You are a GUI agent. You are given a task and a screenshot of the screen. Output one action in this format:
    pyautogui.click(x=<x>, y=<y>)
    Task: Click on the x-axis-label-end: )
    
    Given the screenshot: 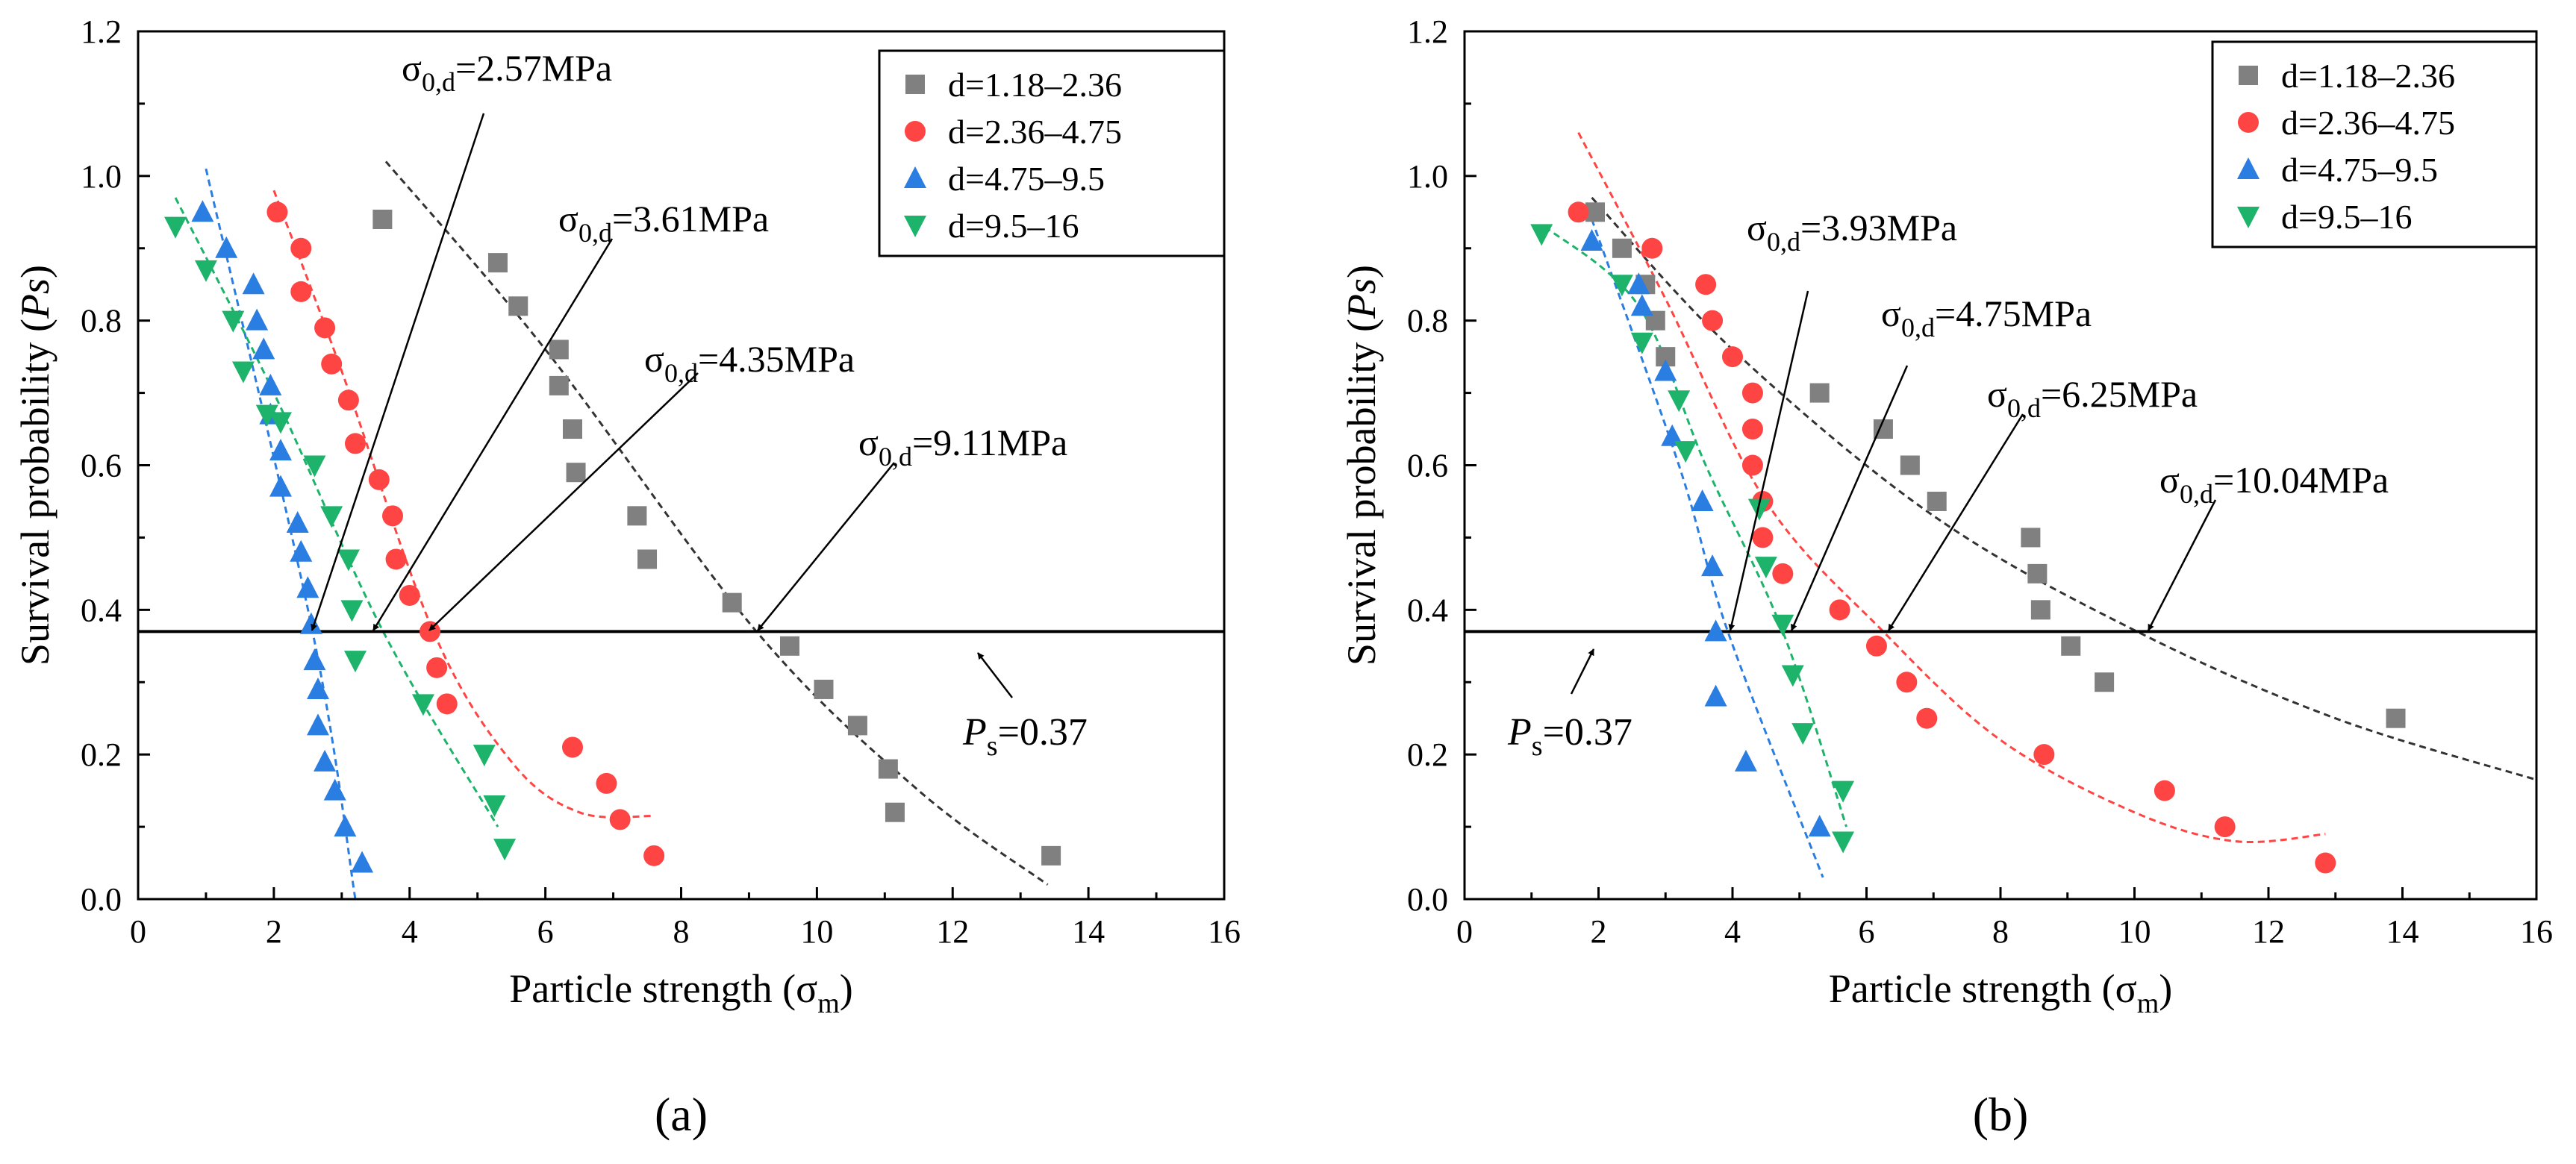 What is the action you would take?
    pyautogui.click(x=846, y=988)
    